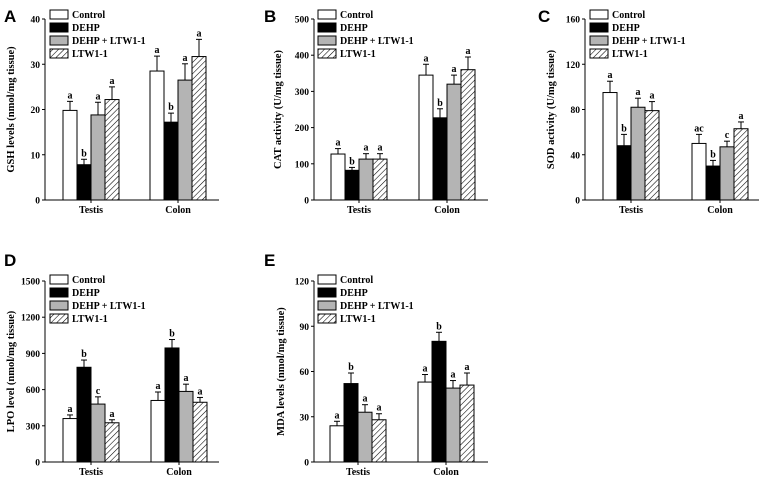 Image resolution: width=767 pixels, height=479 pixels. Describe the element at coordinates (699, 128) in the screenshot. I see `significance-label: ac` at that location.